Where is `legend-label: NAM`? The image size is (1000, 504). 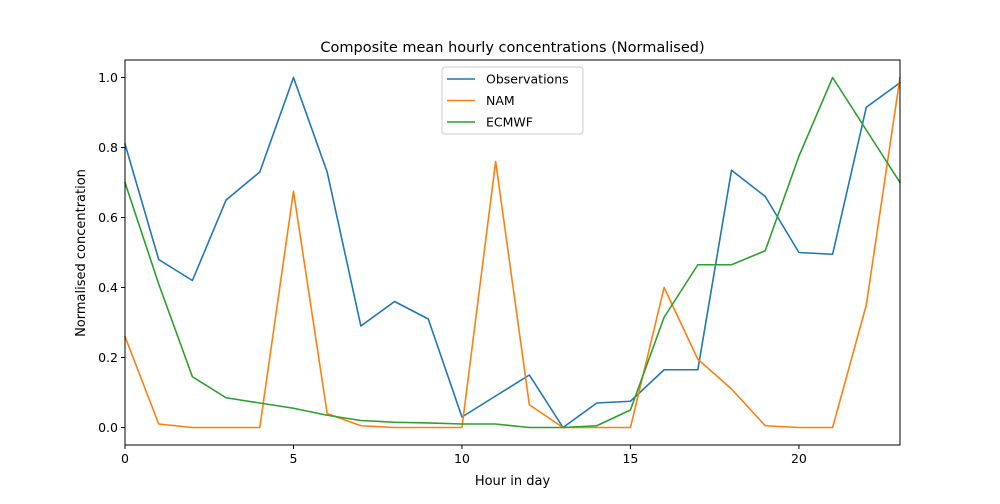
legend-label: NAM is located at coordinates (500, 100).